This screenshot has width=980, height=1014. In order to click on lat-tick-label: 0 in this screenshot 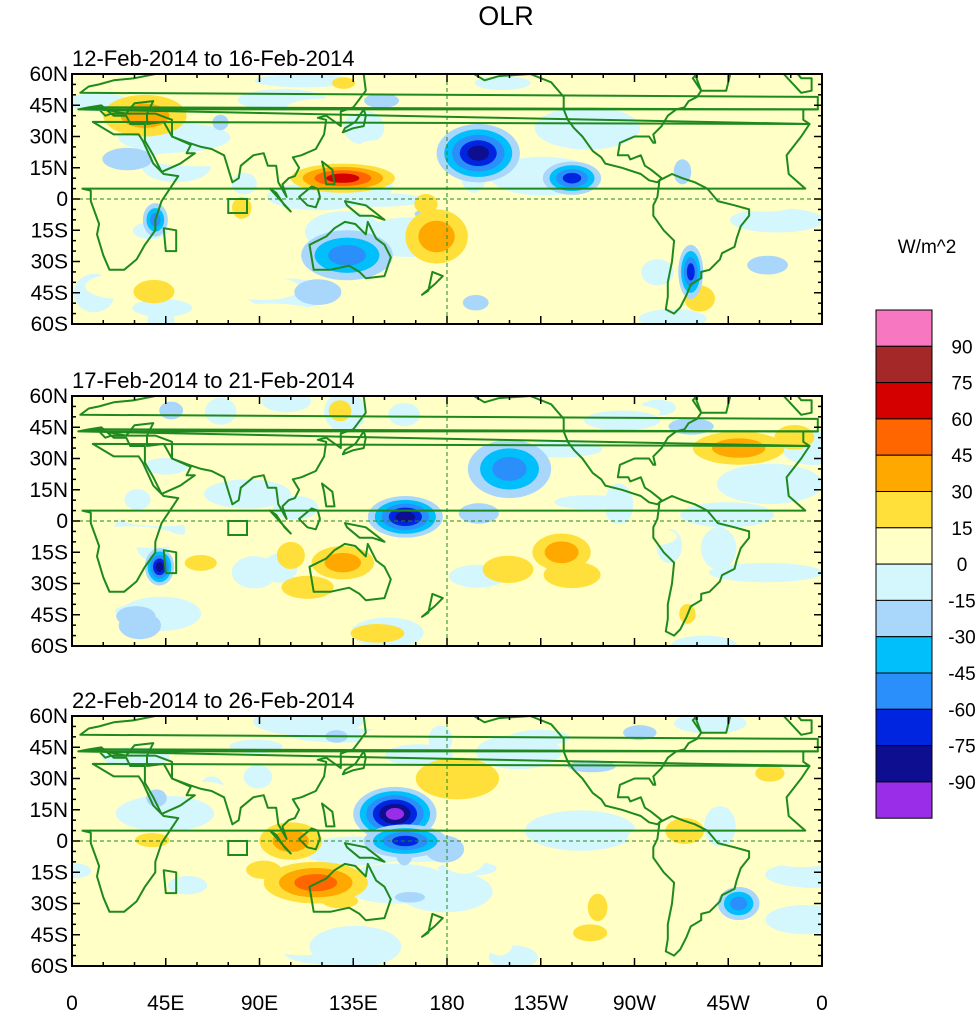, I will do `click(62, 199)`.